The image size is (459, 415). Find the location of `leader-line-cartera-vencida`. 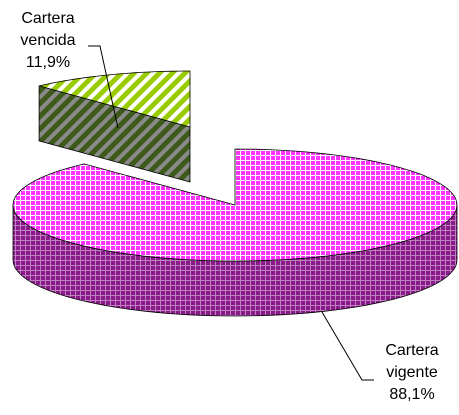

leader-line-cartera-vencida is located at coordinates (103, 87).